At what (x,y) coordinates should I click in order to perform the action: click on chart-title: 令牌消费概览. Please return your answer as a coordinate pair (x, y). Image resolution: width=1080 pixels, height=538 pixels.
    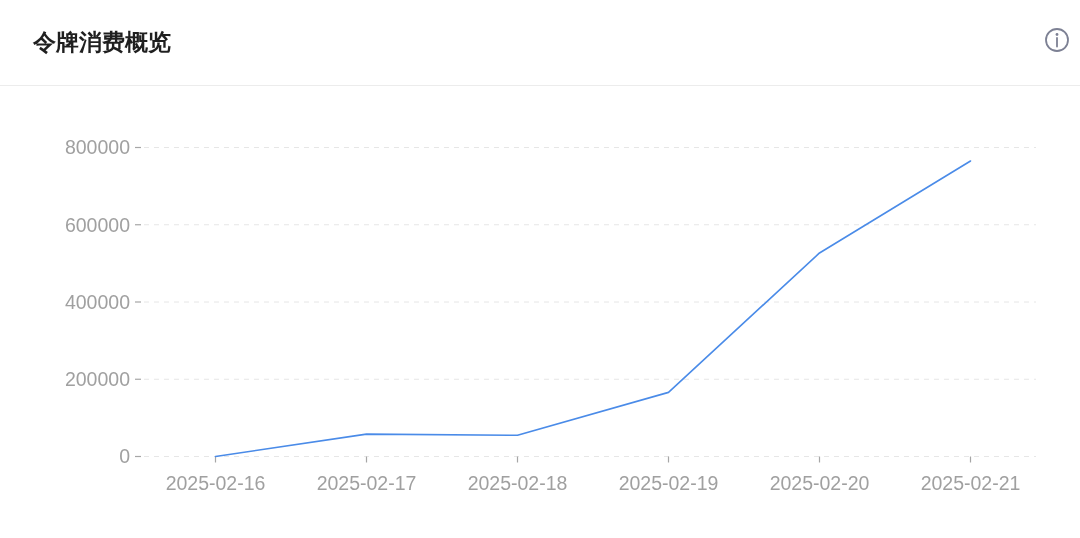
    Looking at the image, I should click on (101, 42).